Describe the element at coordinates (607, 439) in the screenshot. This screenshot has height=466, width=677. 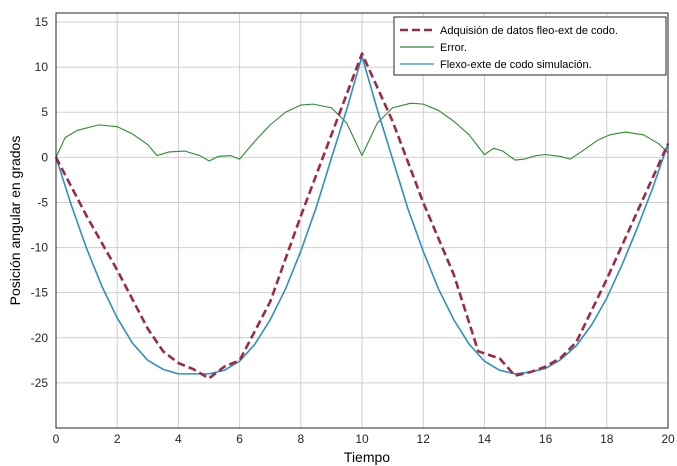
I see `x-tick-label: 18` at that location.